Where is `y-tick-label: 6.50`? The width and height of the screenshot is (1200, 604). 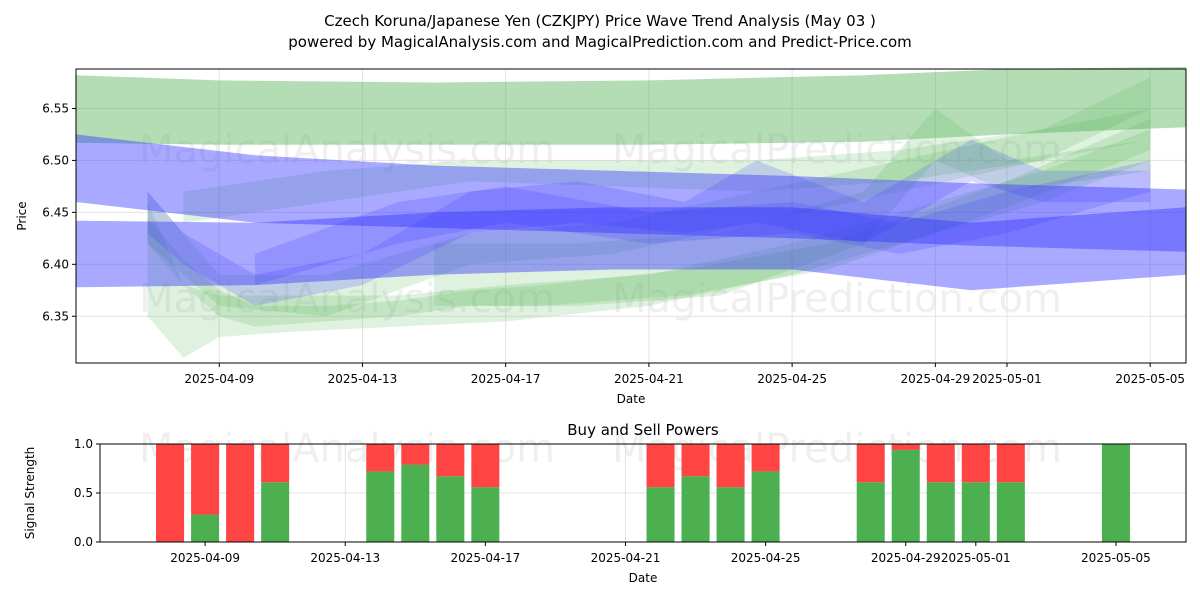 y-tick-label: 6.50 is located at coordinates (55, 160).